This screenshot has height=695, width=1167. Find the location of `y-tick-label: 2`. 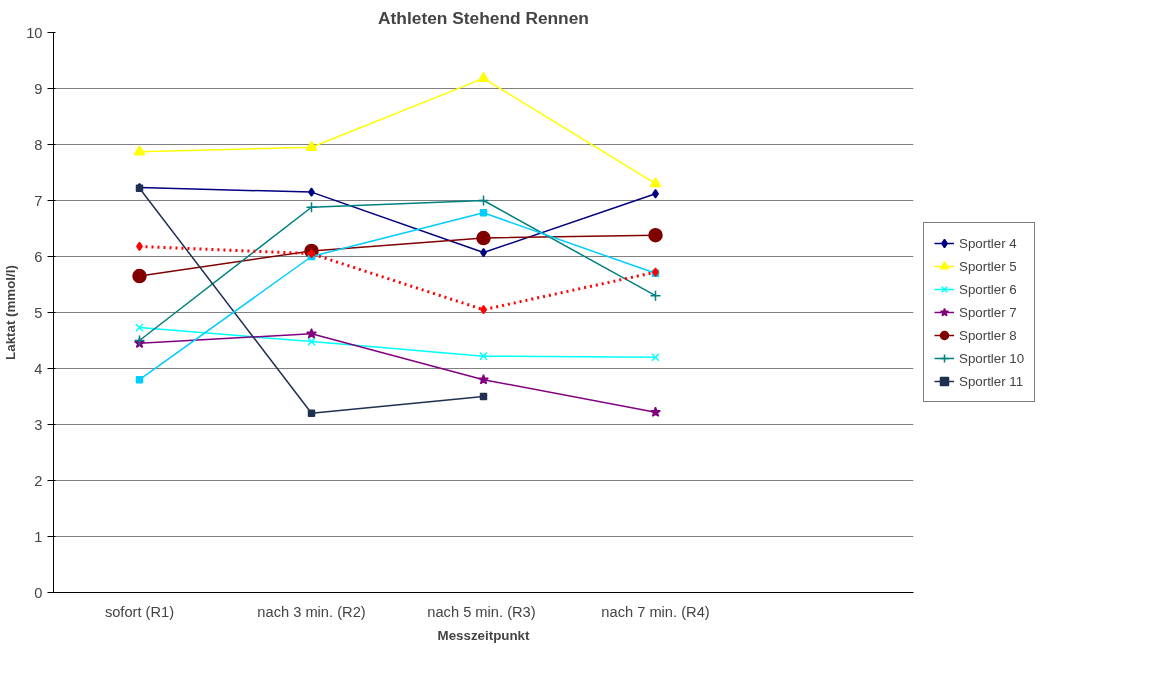

y-tick-label: 2 is located at coordinates (38, 480).